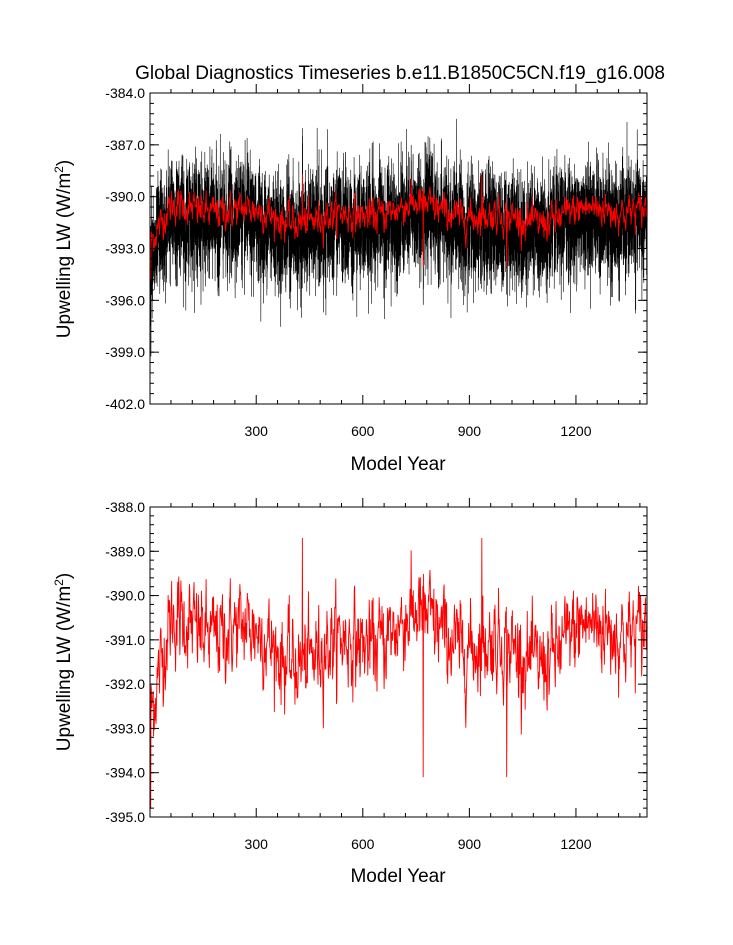 Image resolution: width=733 pixels, height=945 pixels. Describe the element at coordinates (398, 876) in the screenshot. I see `x-axis-label-bottom: Model Year` at that location.